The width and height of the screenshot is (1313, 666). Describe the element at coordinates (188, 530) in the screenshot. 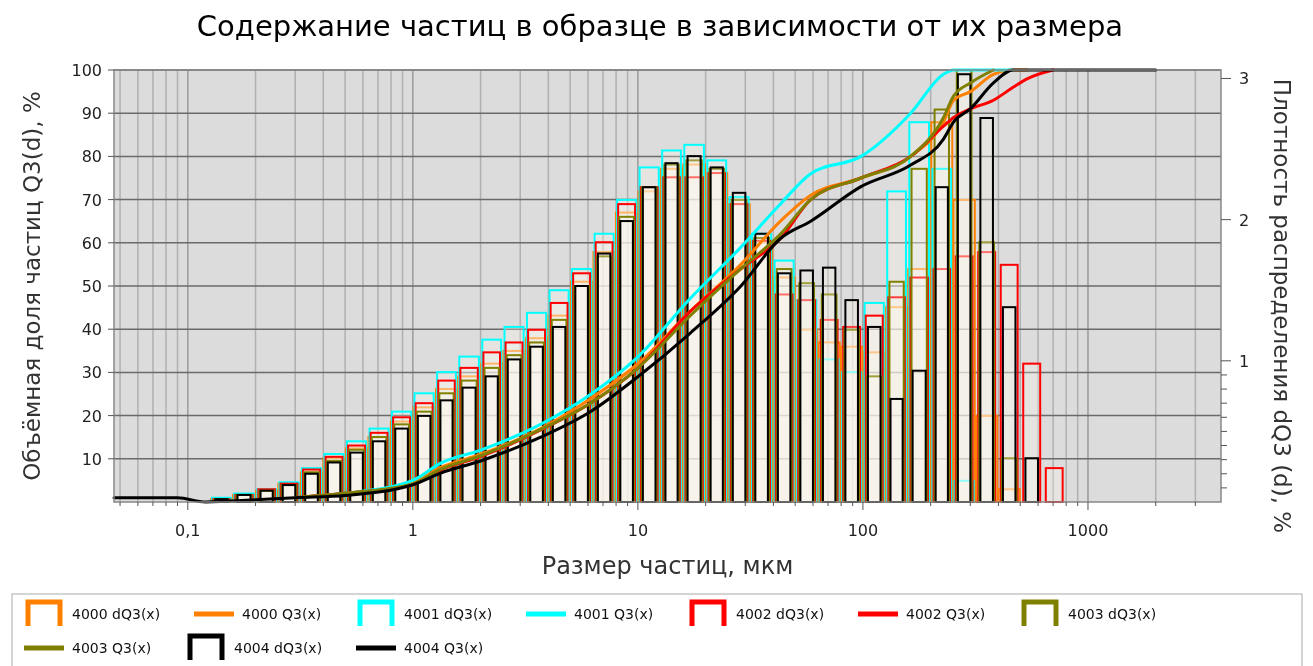

I see `x-tick-label: 0,1` at that location.